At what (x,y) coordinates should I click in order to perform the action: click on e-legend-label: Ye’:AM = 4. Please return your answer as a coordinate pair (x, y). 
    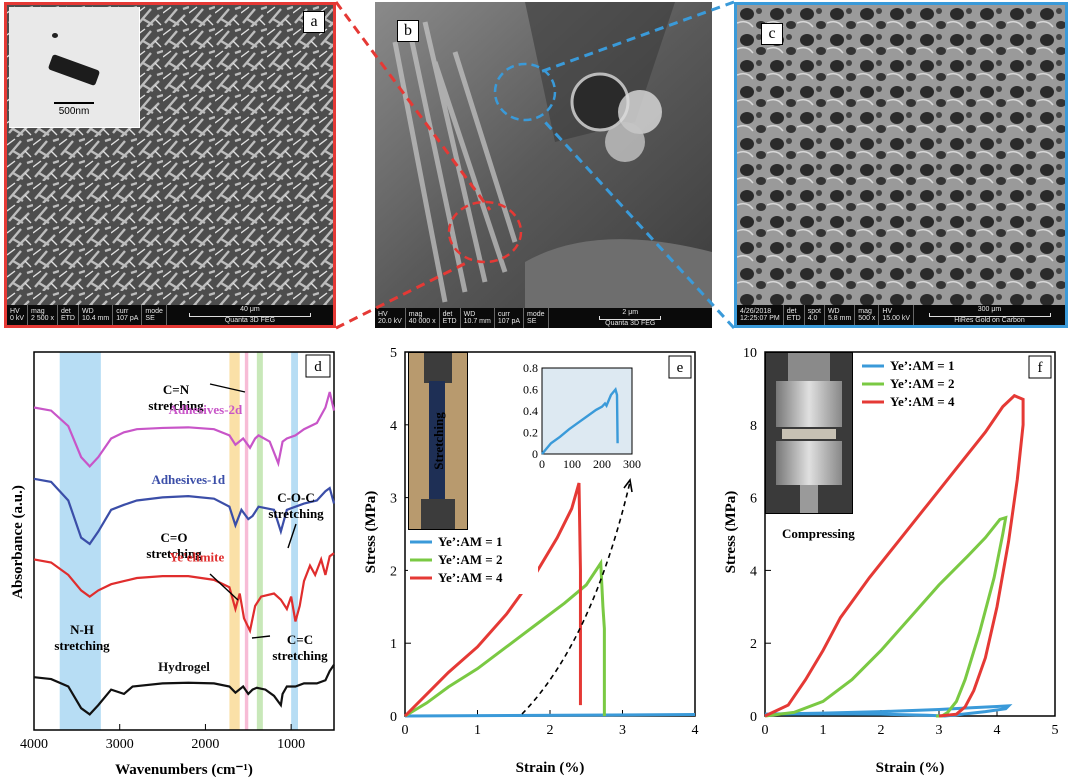
    Looking at the image, I should click on (470, 577).